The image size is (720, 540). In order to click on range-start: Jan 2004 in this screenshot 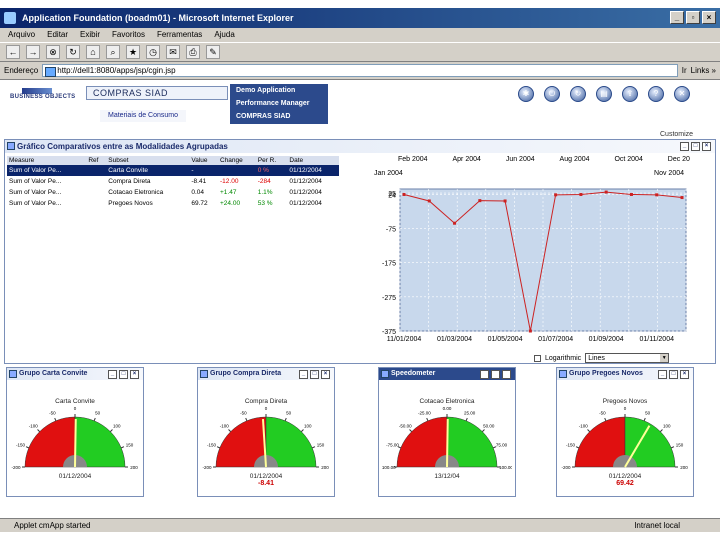, I will do `click(388, 173)`.